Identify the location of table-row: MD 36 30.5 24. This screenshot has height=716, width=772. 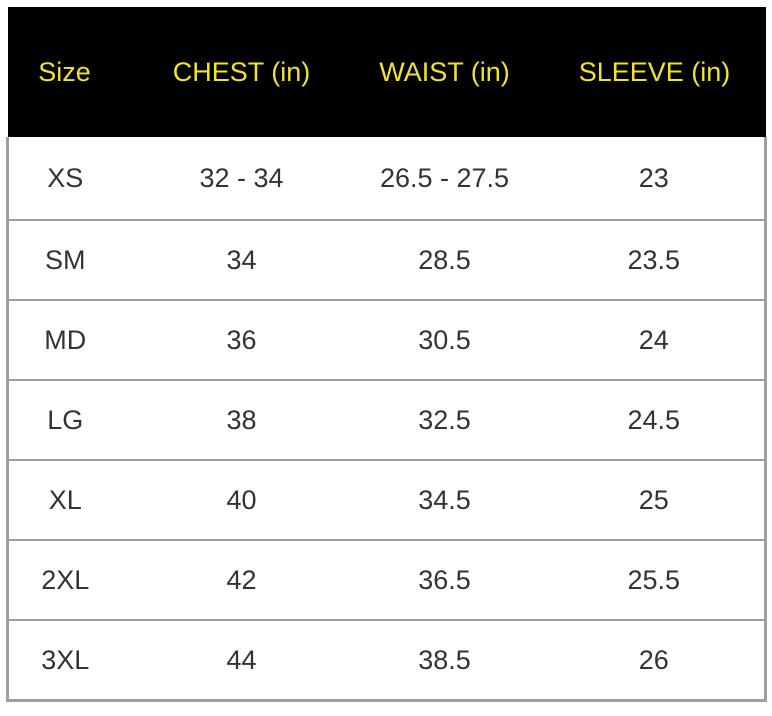
(386, 339).